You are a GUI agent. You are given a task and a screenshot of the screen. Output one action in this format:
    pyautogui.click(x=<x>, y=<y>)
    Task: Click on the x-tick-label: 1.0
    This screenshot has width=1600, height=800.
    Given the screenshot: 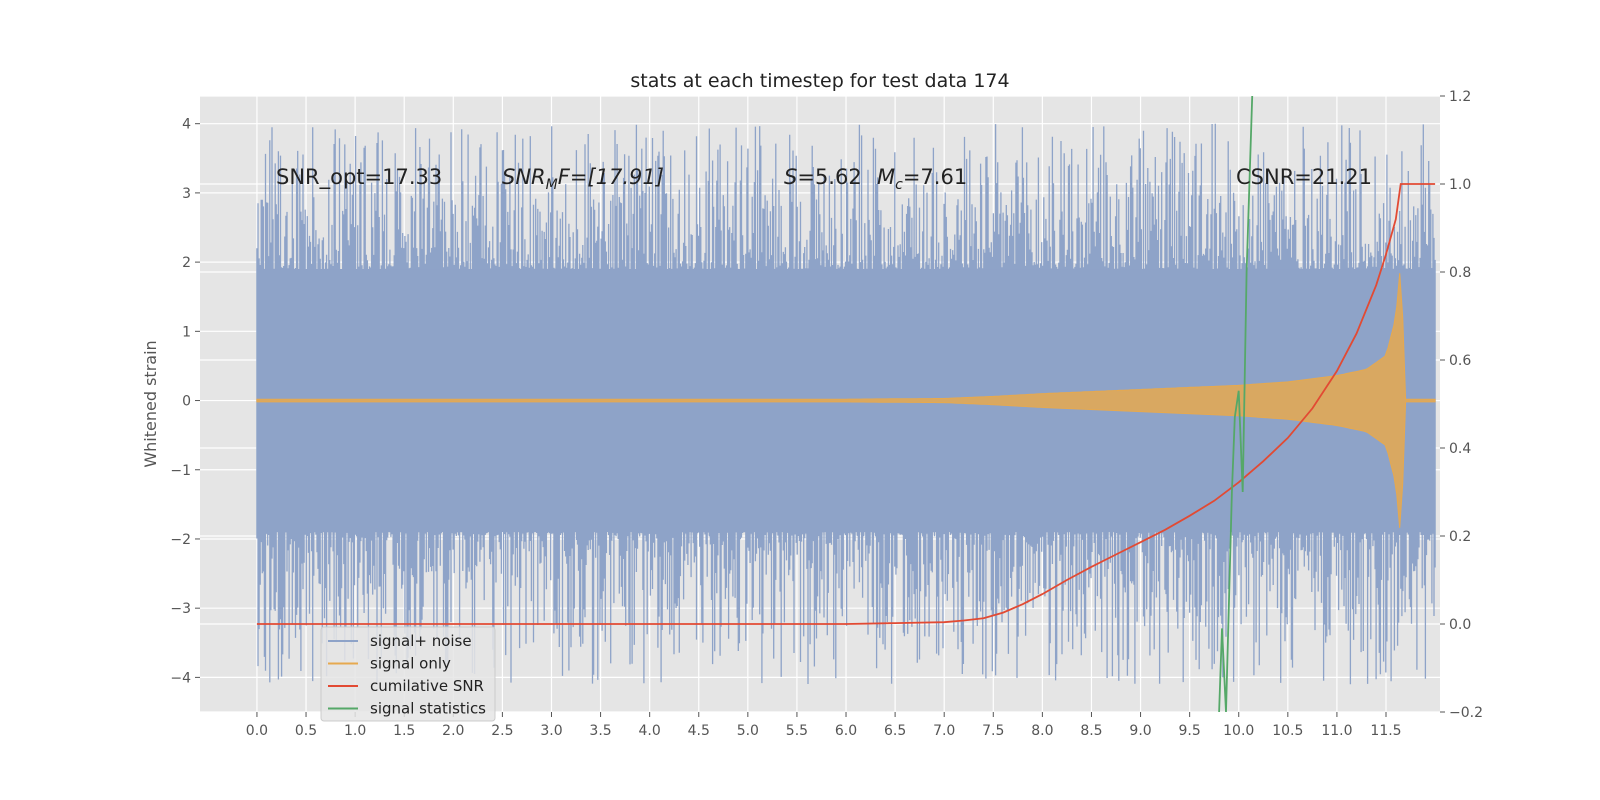 What is the action you would take?
    pyautogui.click(x=355, y=731)
    